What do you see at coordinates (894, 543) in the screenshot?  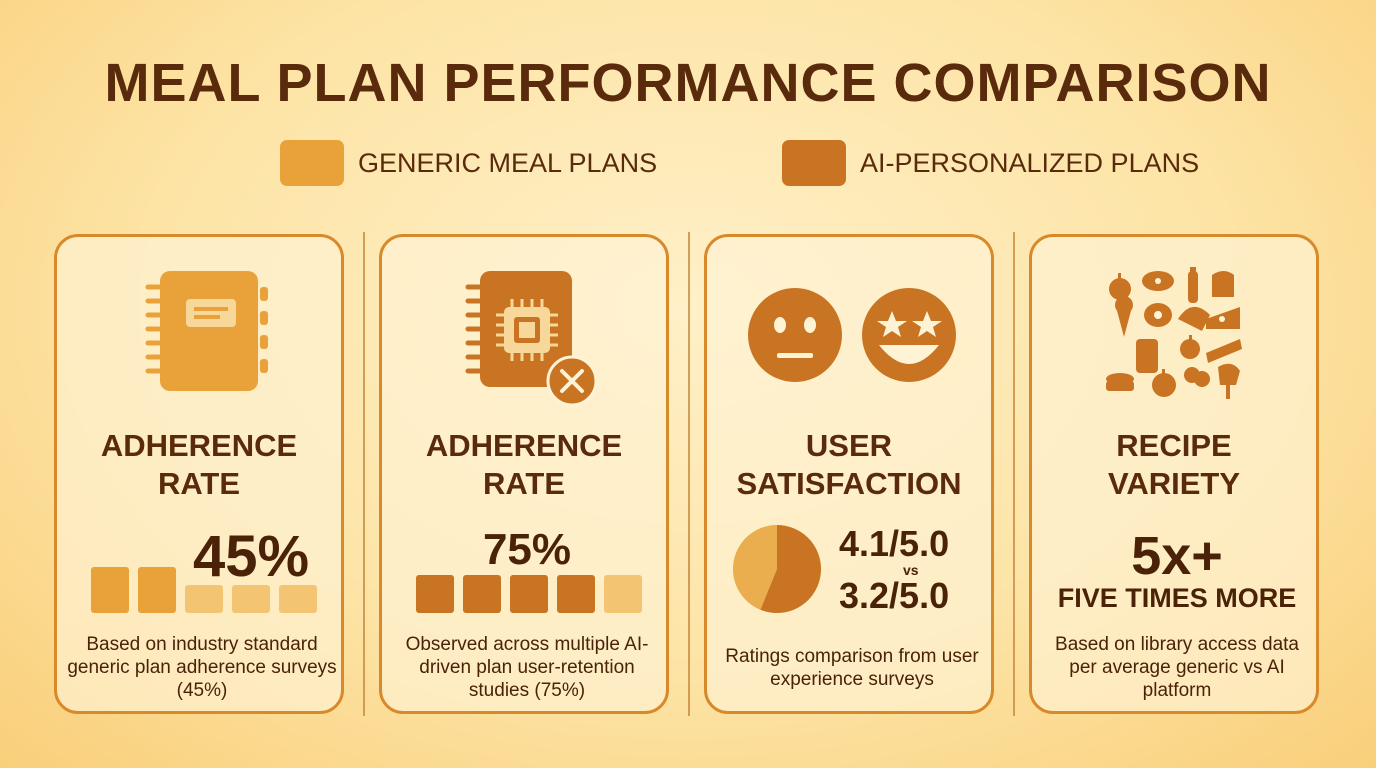 I see `satisfaction-ai-value: 4.1/5.0` at bounding box center [894, 543].